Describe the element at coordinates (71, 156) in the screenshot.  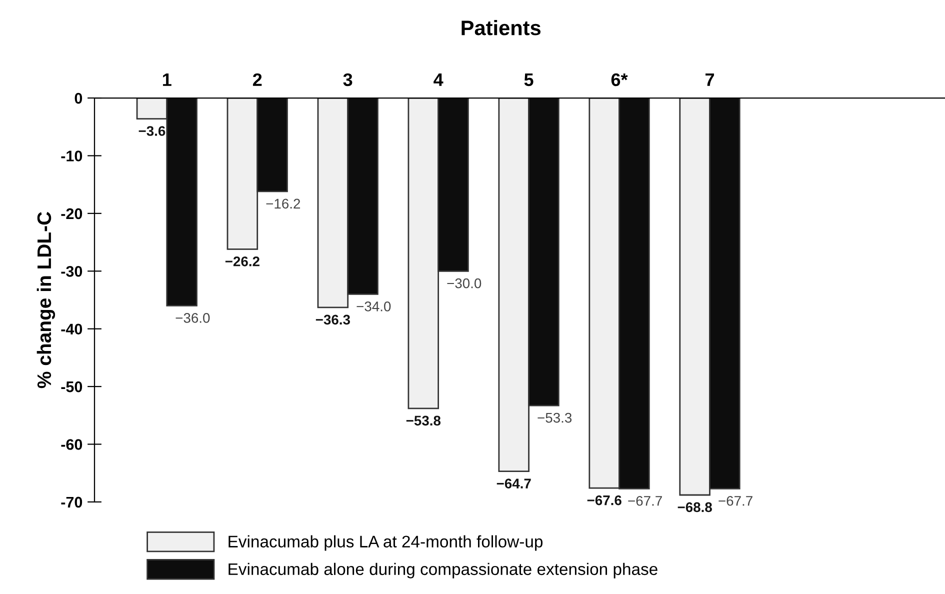
I see `y-tick-label: -10` at that location.